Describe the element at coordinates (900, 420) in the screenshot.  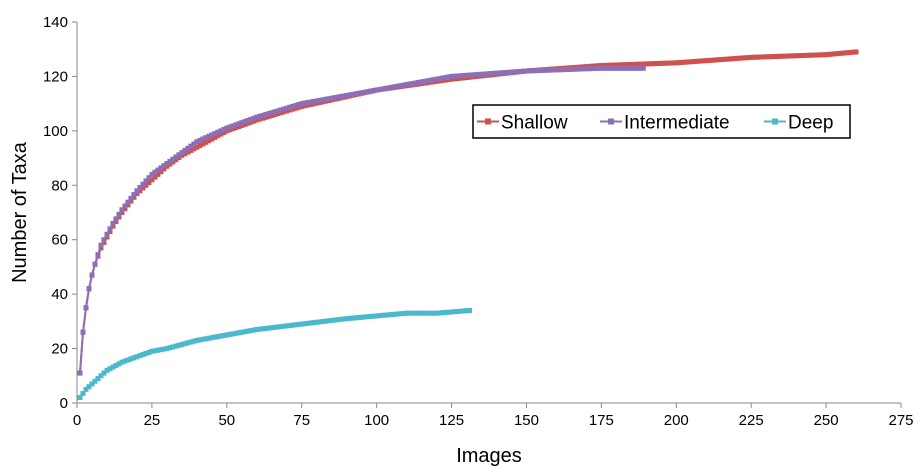
I see `x-tick-label: 275` at that location.